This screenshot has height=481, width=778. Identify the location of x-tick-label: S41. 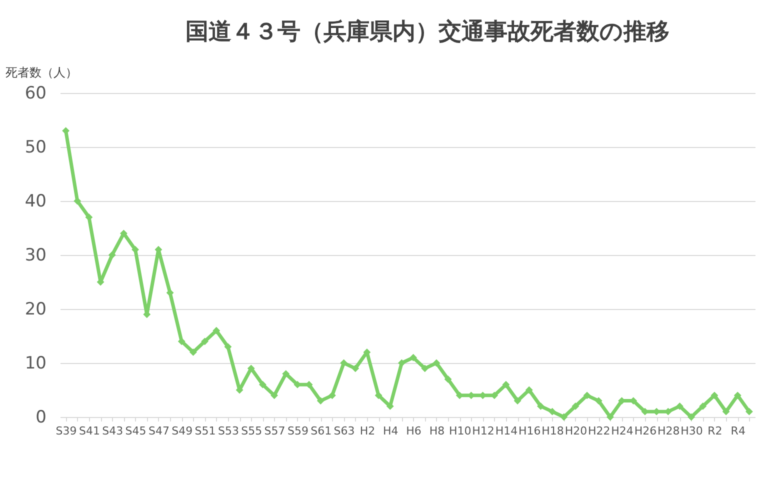
(89, 431).